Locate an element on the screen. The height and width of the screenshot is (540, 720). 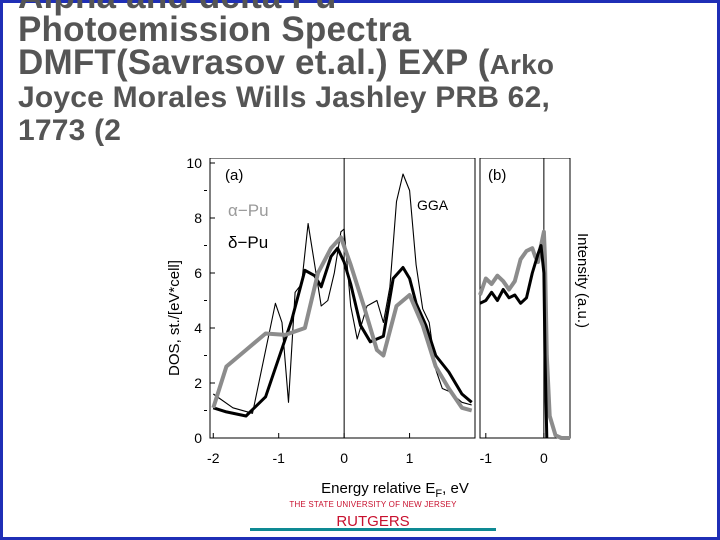
y-tick-label-a: 6 is located at coordinates (198, 273).